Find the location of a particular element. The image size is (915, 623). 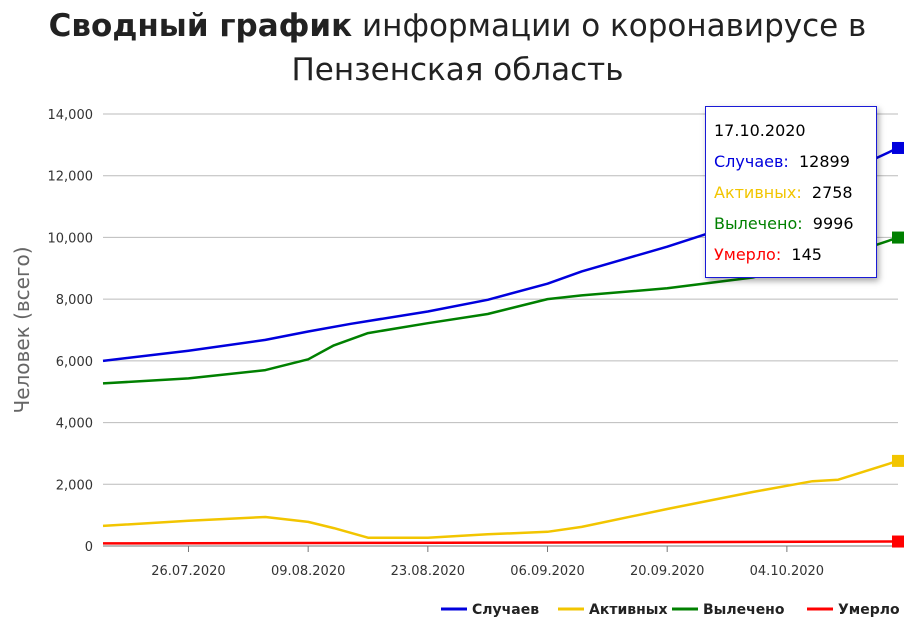

legend-label-3: Умерло is located at coordinates (869, 610).